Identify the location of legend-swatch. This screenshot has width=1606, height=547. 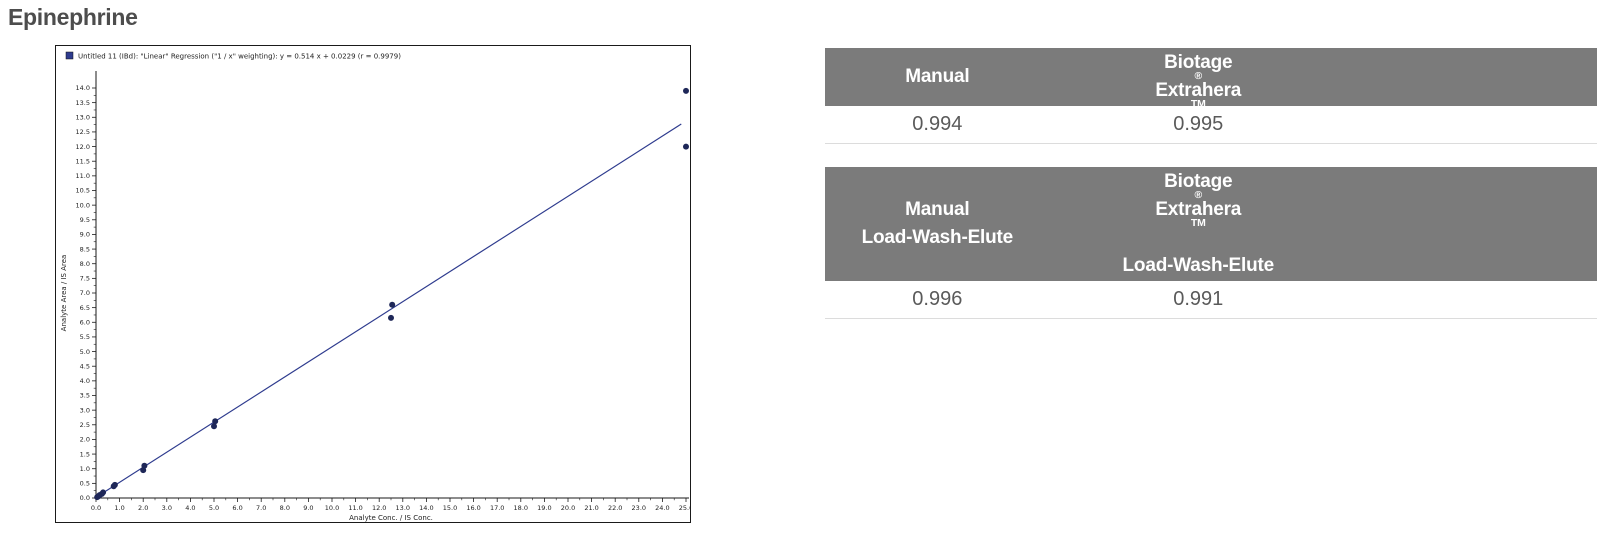
(69, 55).